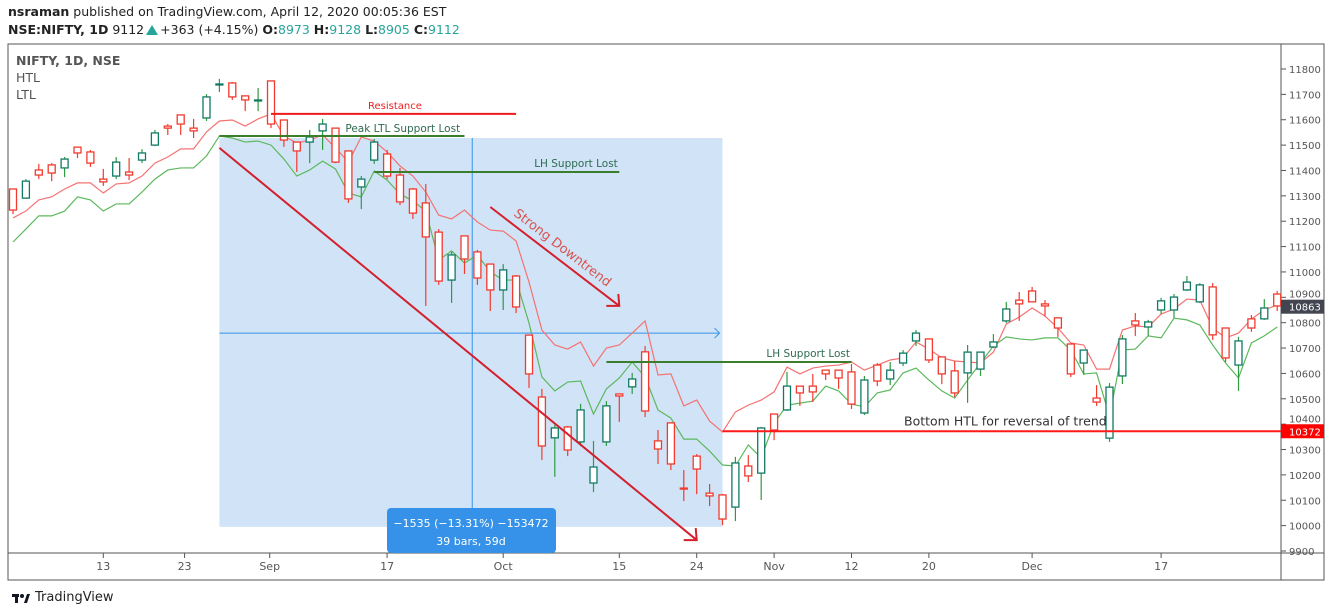 This screenshot has width=1330, height=616. What do you see at coordinates (852, 566) in the screenshot?
I see `x-tick-label: 12` at bounding box center [852, 566].